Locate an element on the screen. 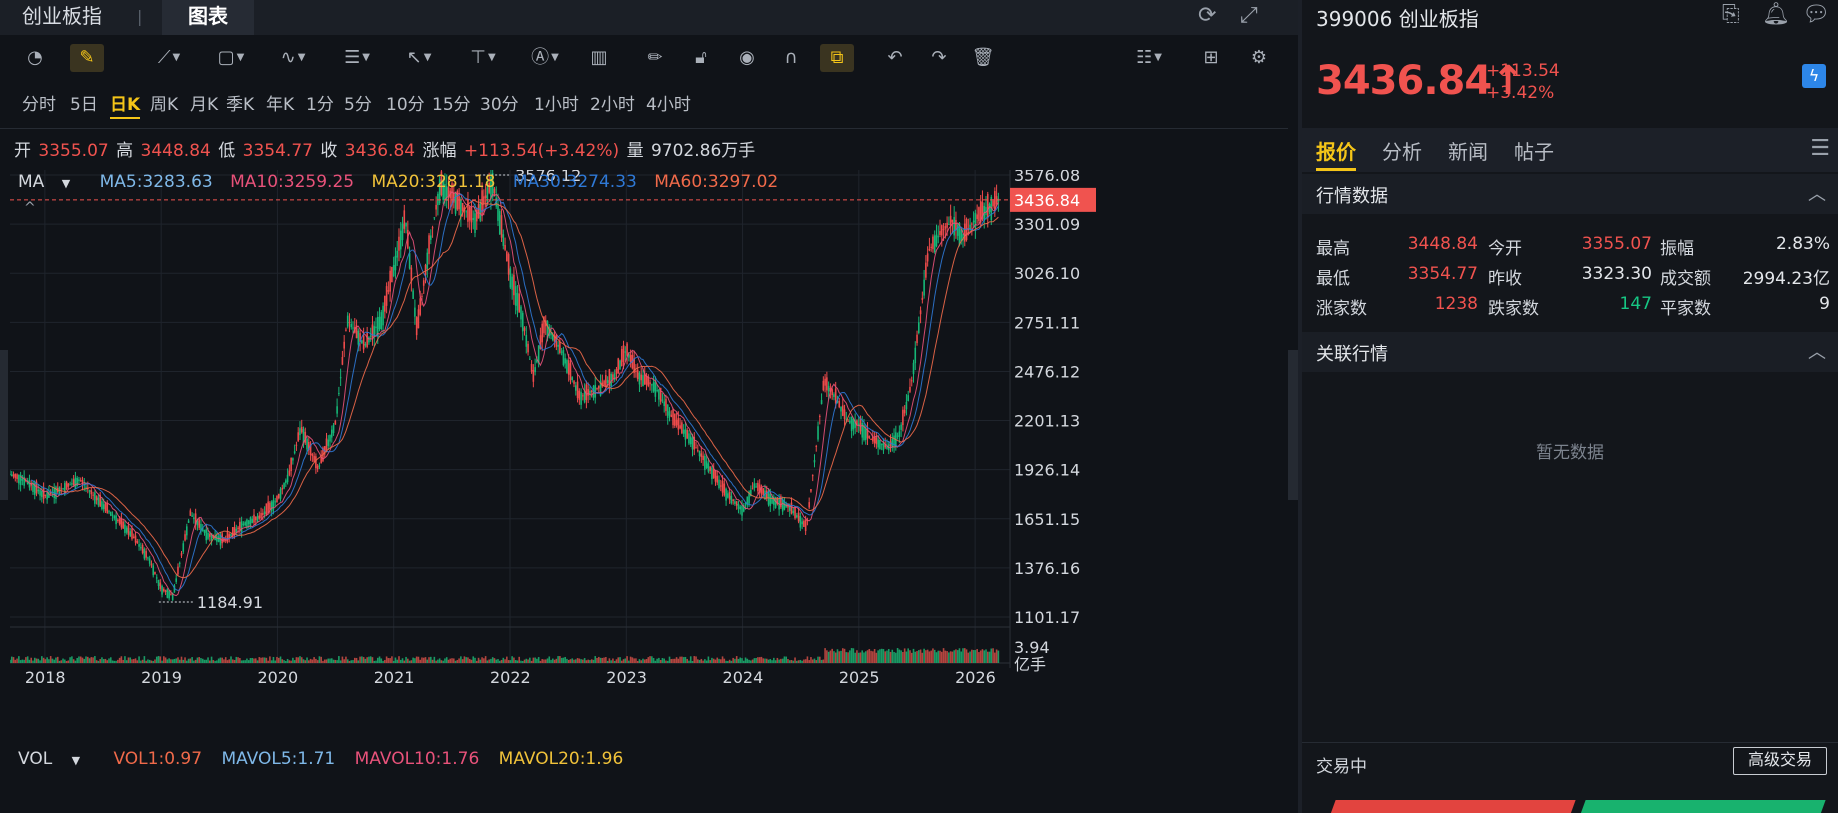 The width and height of the screenshot is (1838, 813). gauge-icon: ◔ is located at coordinates (35, 57).